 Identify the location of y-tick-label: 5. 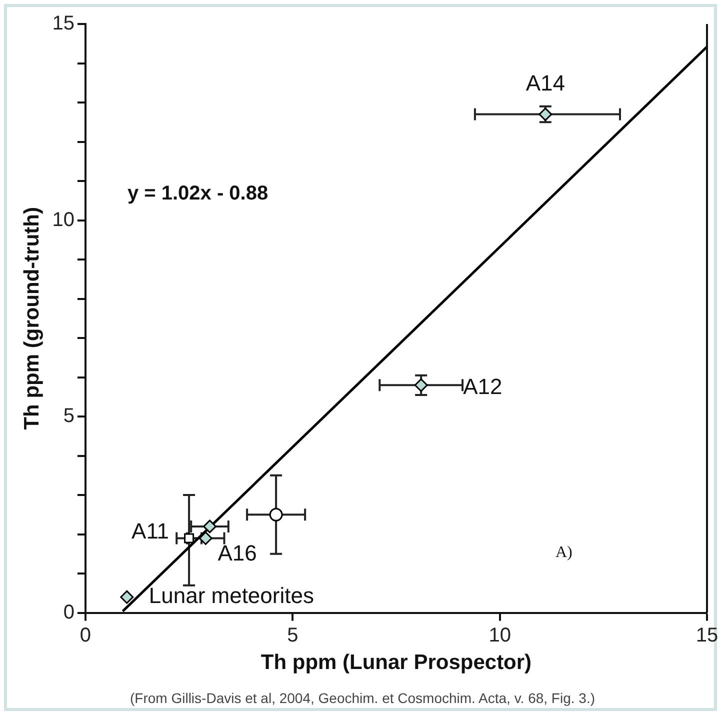
(68, 416).